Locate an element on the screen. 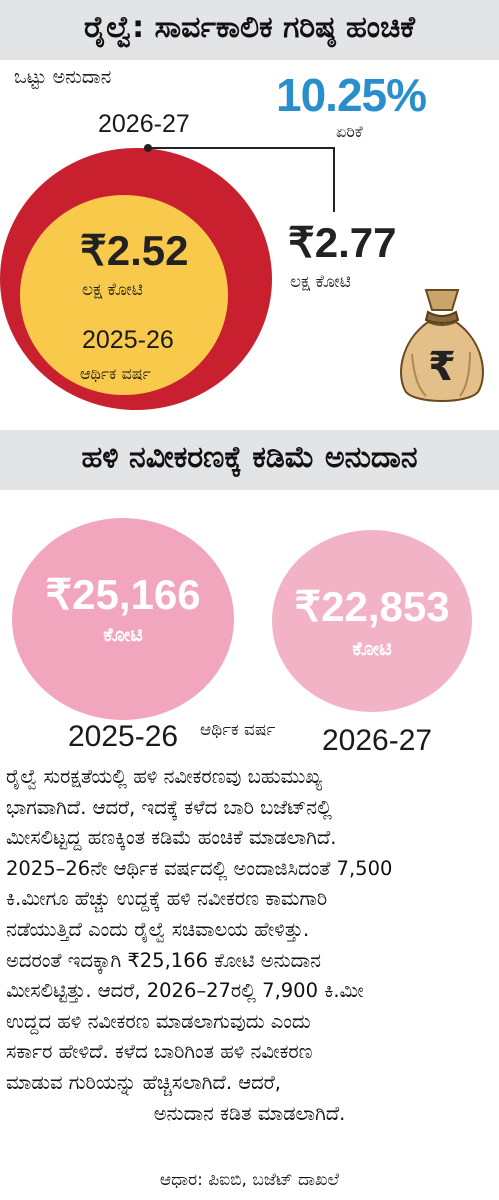 The height and width of the screenshot is (1200, 499). current-amount: ₹2.77 is located at coordinates (342, 242).